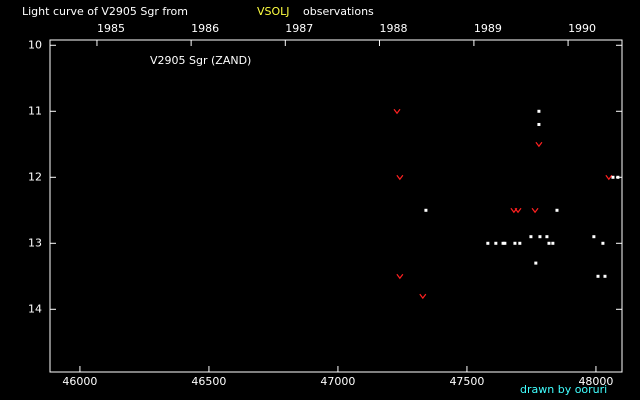  Describe the element at coordinates (595, 381) in the screenshot. I see `x-tick-label: 48000` at that location.